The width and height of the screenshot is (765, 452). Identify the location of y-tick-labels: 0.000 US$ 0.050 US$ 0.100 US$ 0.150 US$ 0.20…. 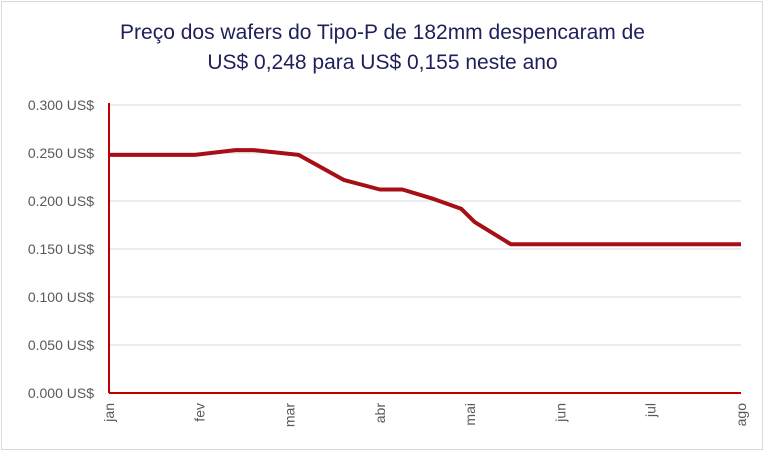
(61, 249).